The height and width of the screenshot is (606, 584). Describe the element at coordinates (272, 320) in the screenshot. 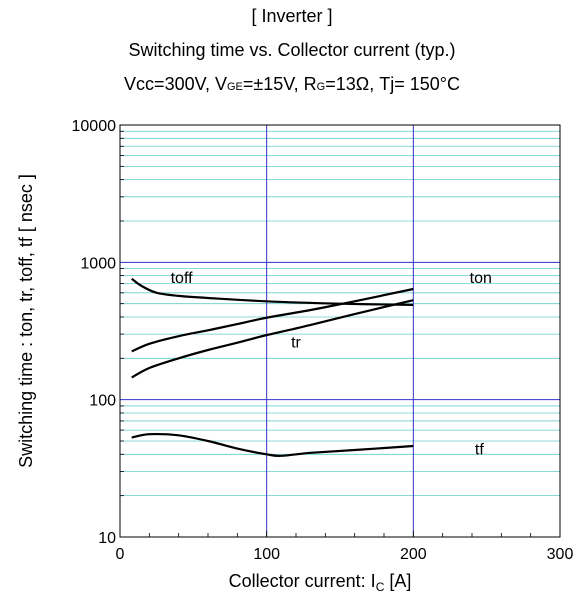

I see `series-line-ton` at that location.